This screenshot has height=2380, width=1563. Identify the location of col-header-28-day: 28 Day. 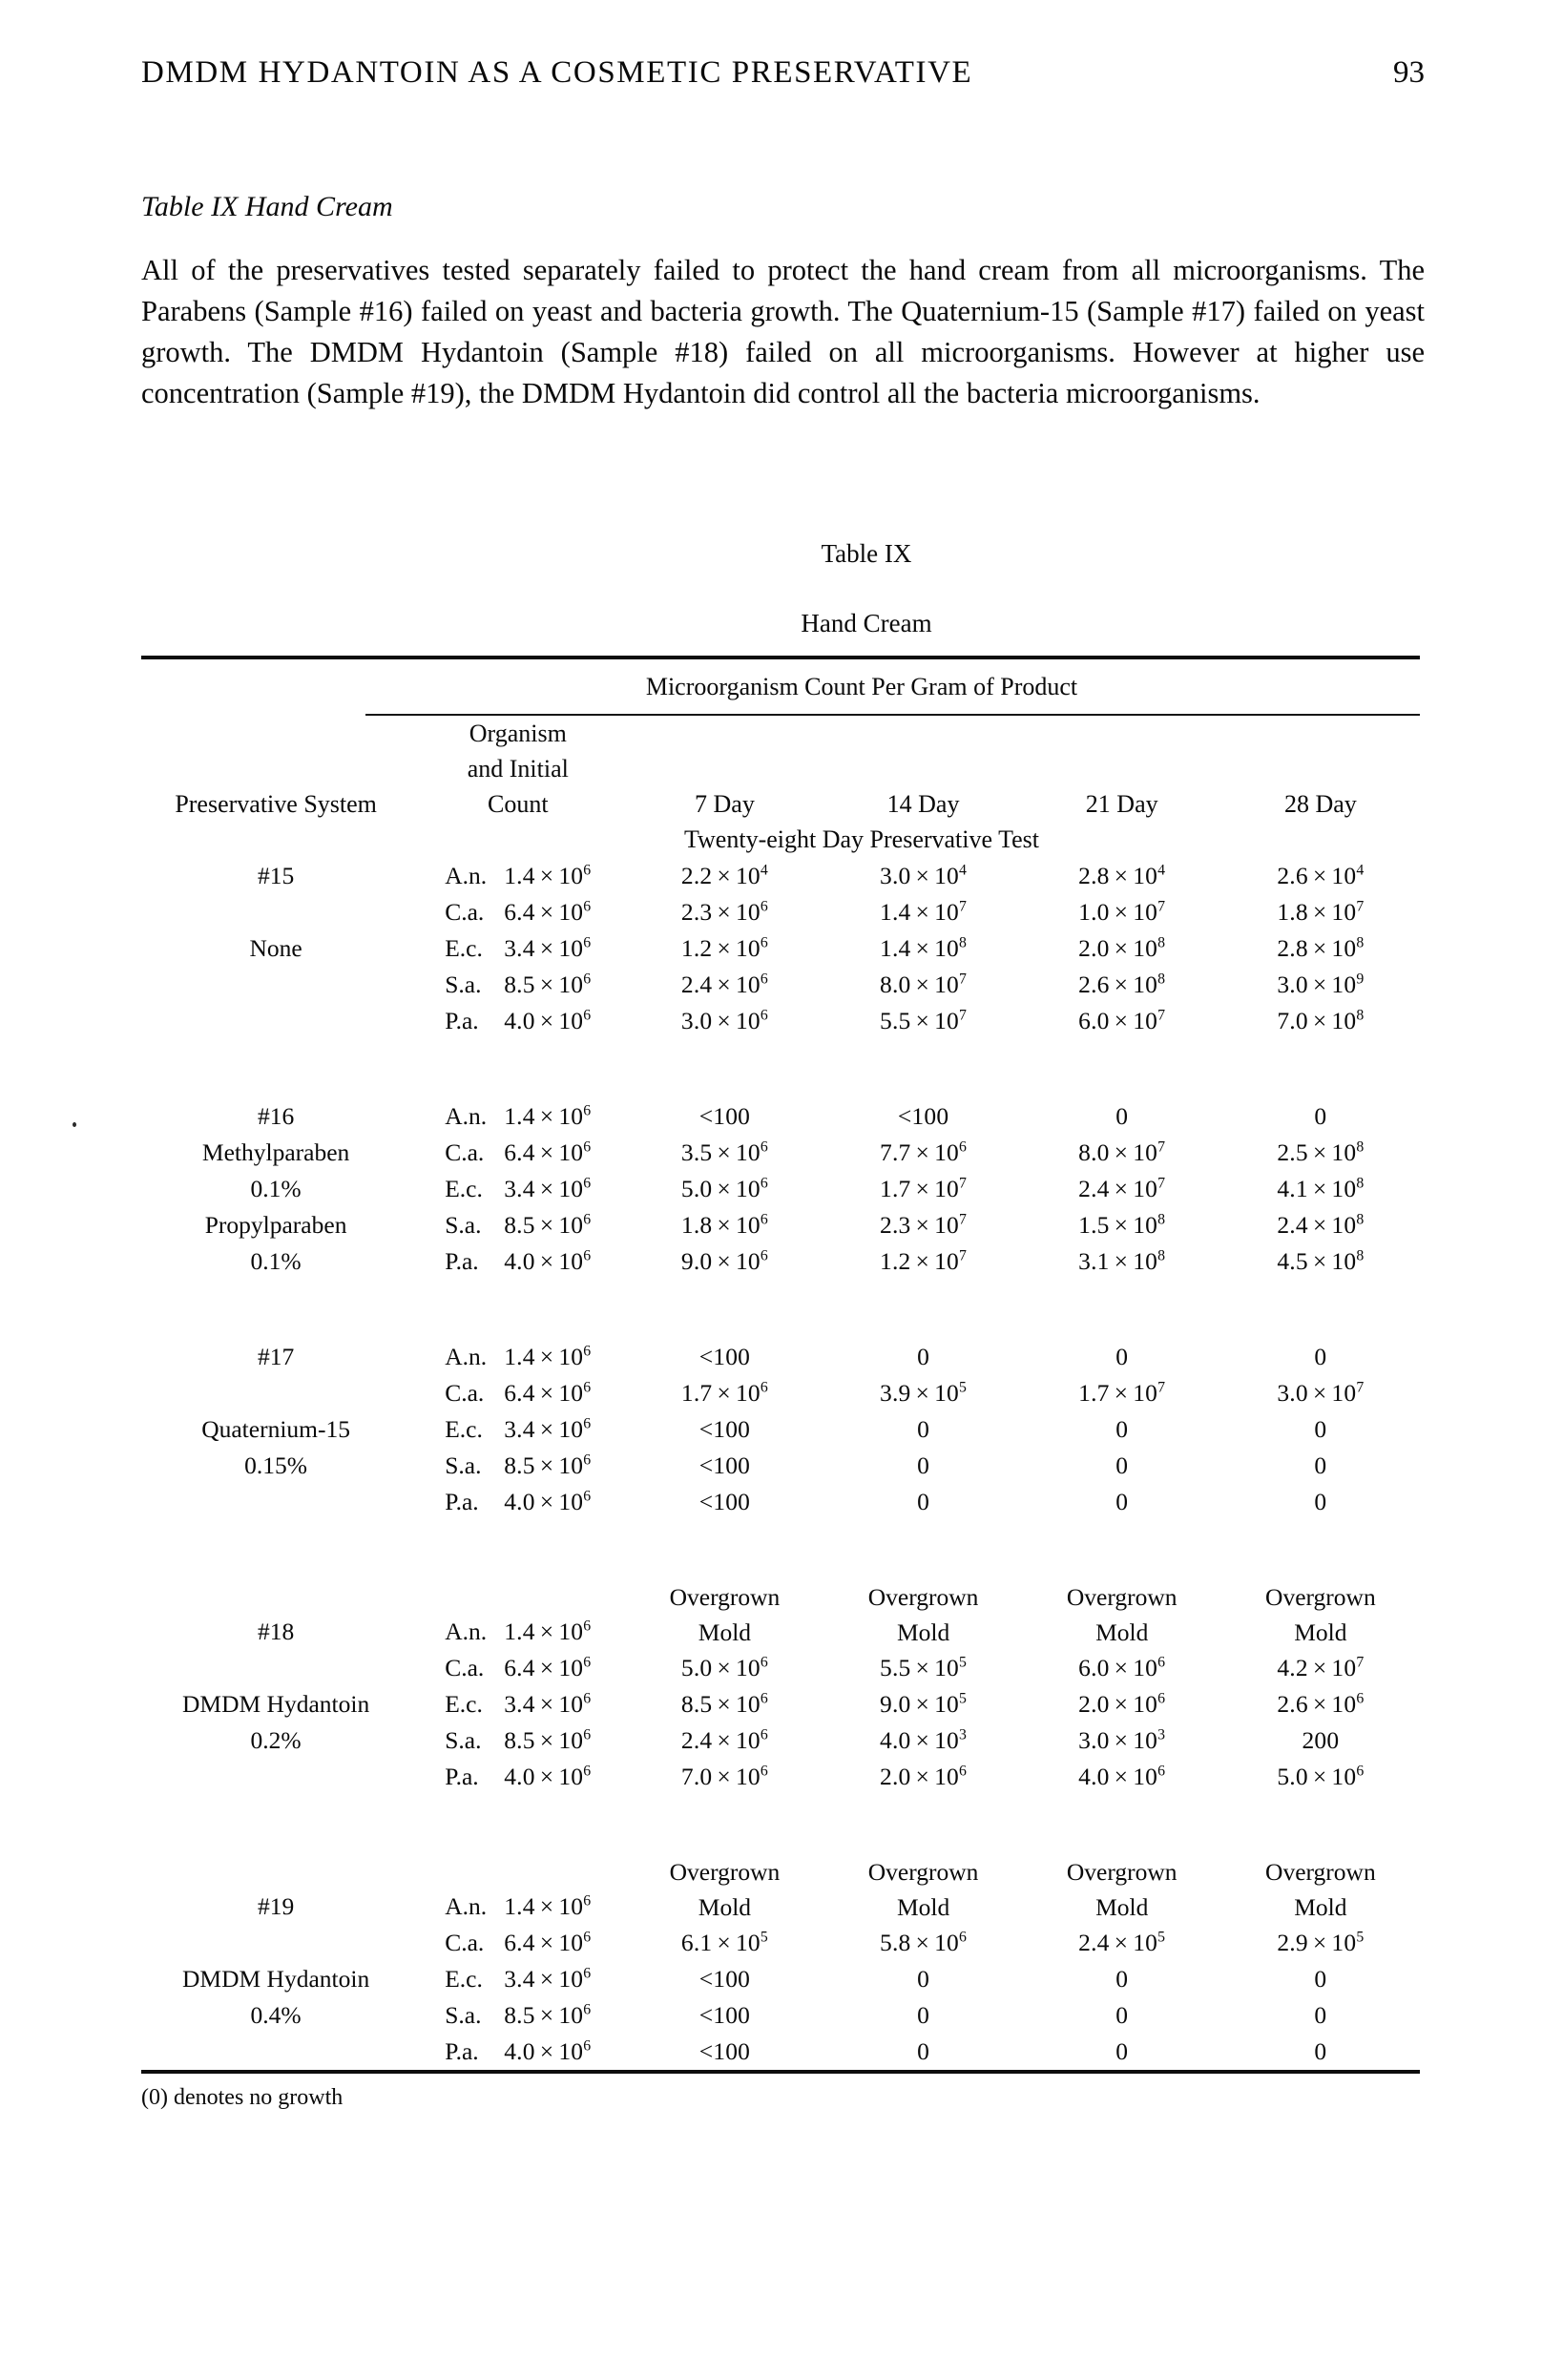
(1320, 769).